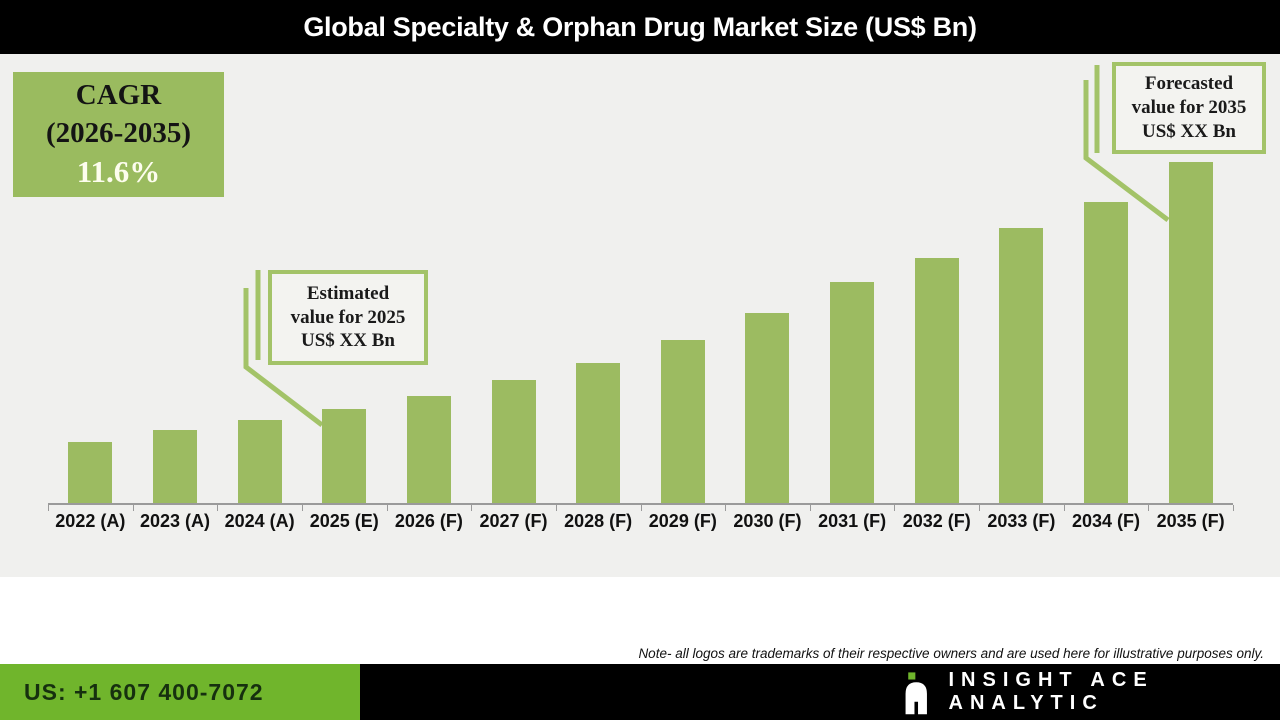 The image size is (1280, 720). Describe the element at coordinates (174, 521) in the screenshot. I see `x-axis-label: 2023 (A)` at that location.